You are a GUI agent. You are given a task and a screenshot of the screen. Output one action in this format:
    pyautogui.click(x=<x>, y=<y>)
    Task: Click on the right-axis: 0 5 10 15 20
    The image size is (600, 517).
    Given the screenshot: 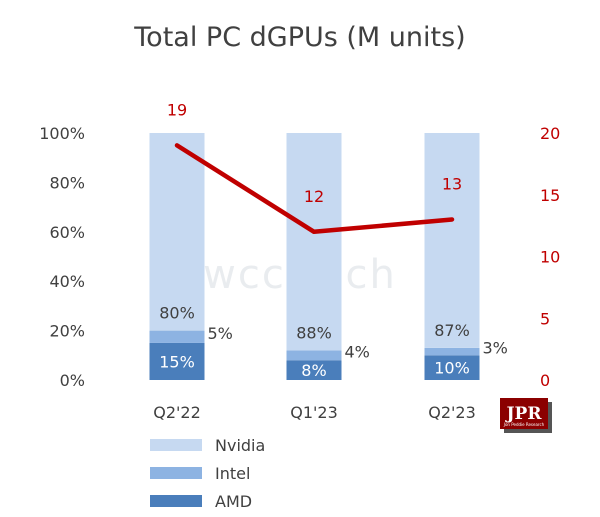 What is the action you would take?
    pyautogui.click(x=550, y=257)
    